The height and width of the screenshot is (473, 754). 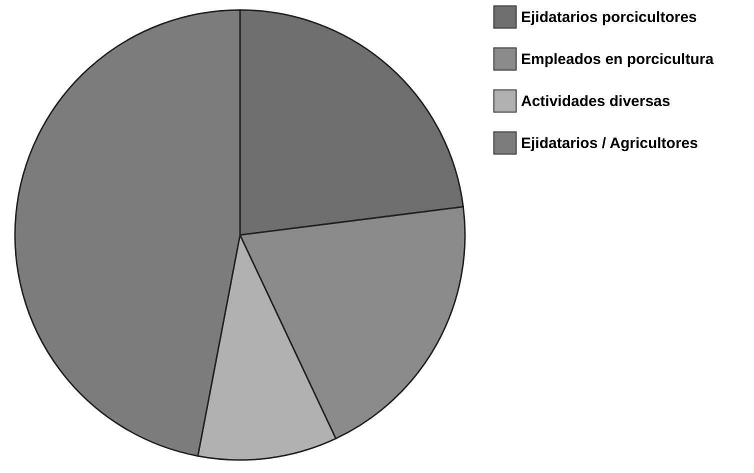 What do you see at coordinates (595, 101) in the screenshot?
I see `legend-label: Actividades diversas` at bounding box center [595, 101].